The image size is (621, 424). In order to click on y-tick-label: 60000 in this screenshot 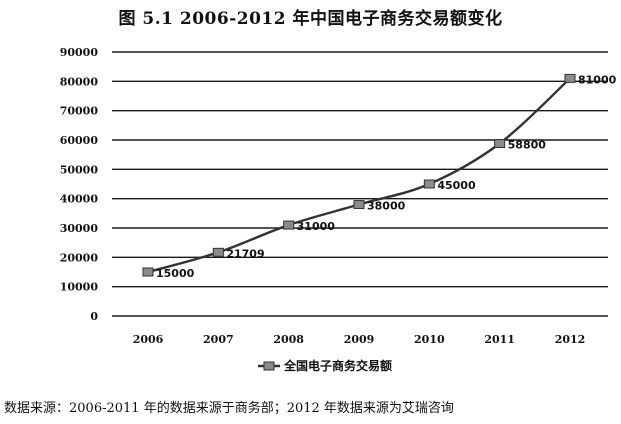, I will do `click(79, 140)`.